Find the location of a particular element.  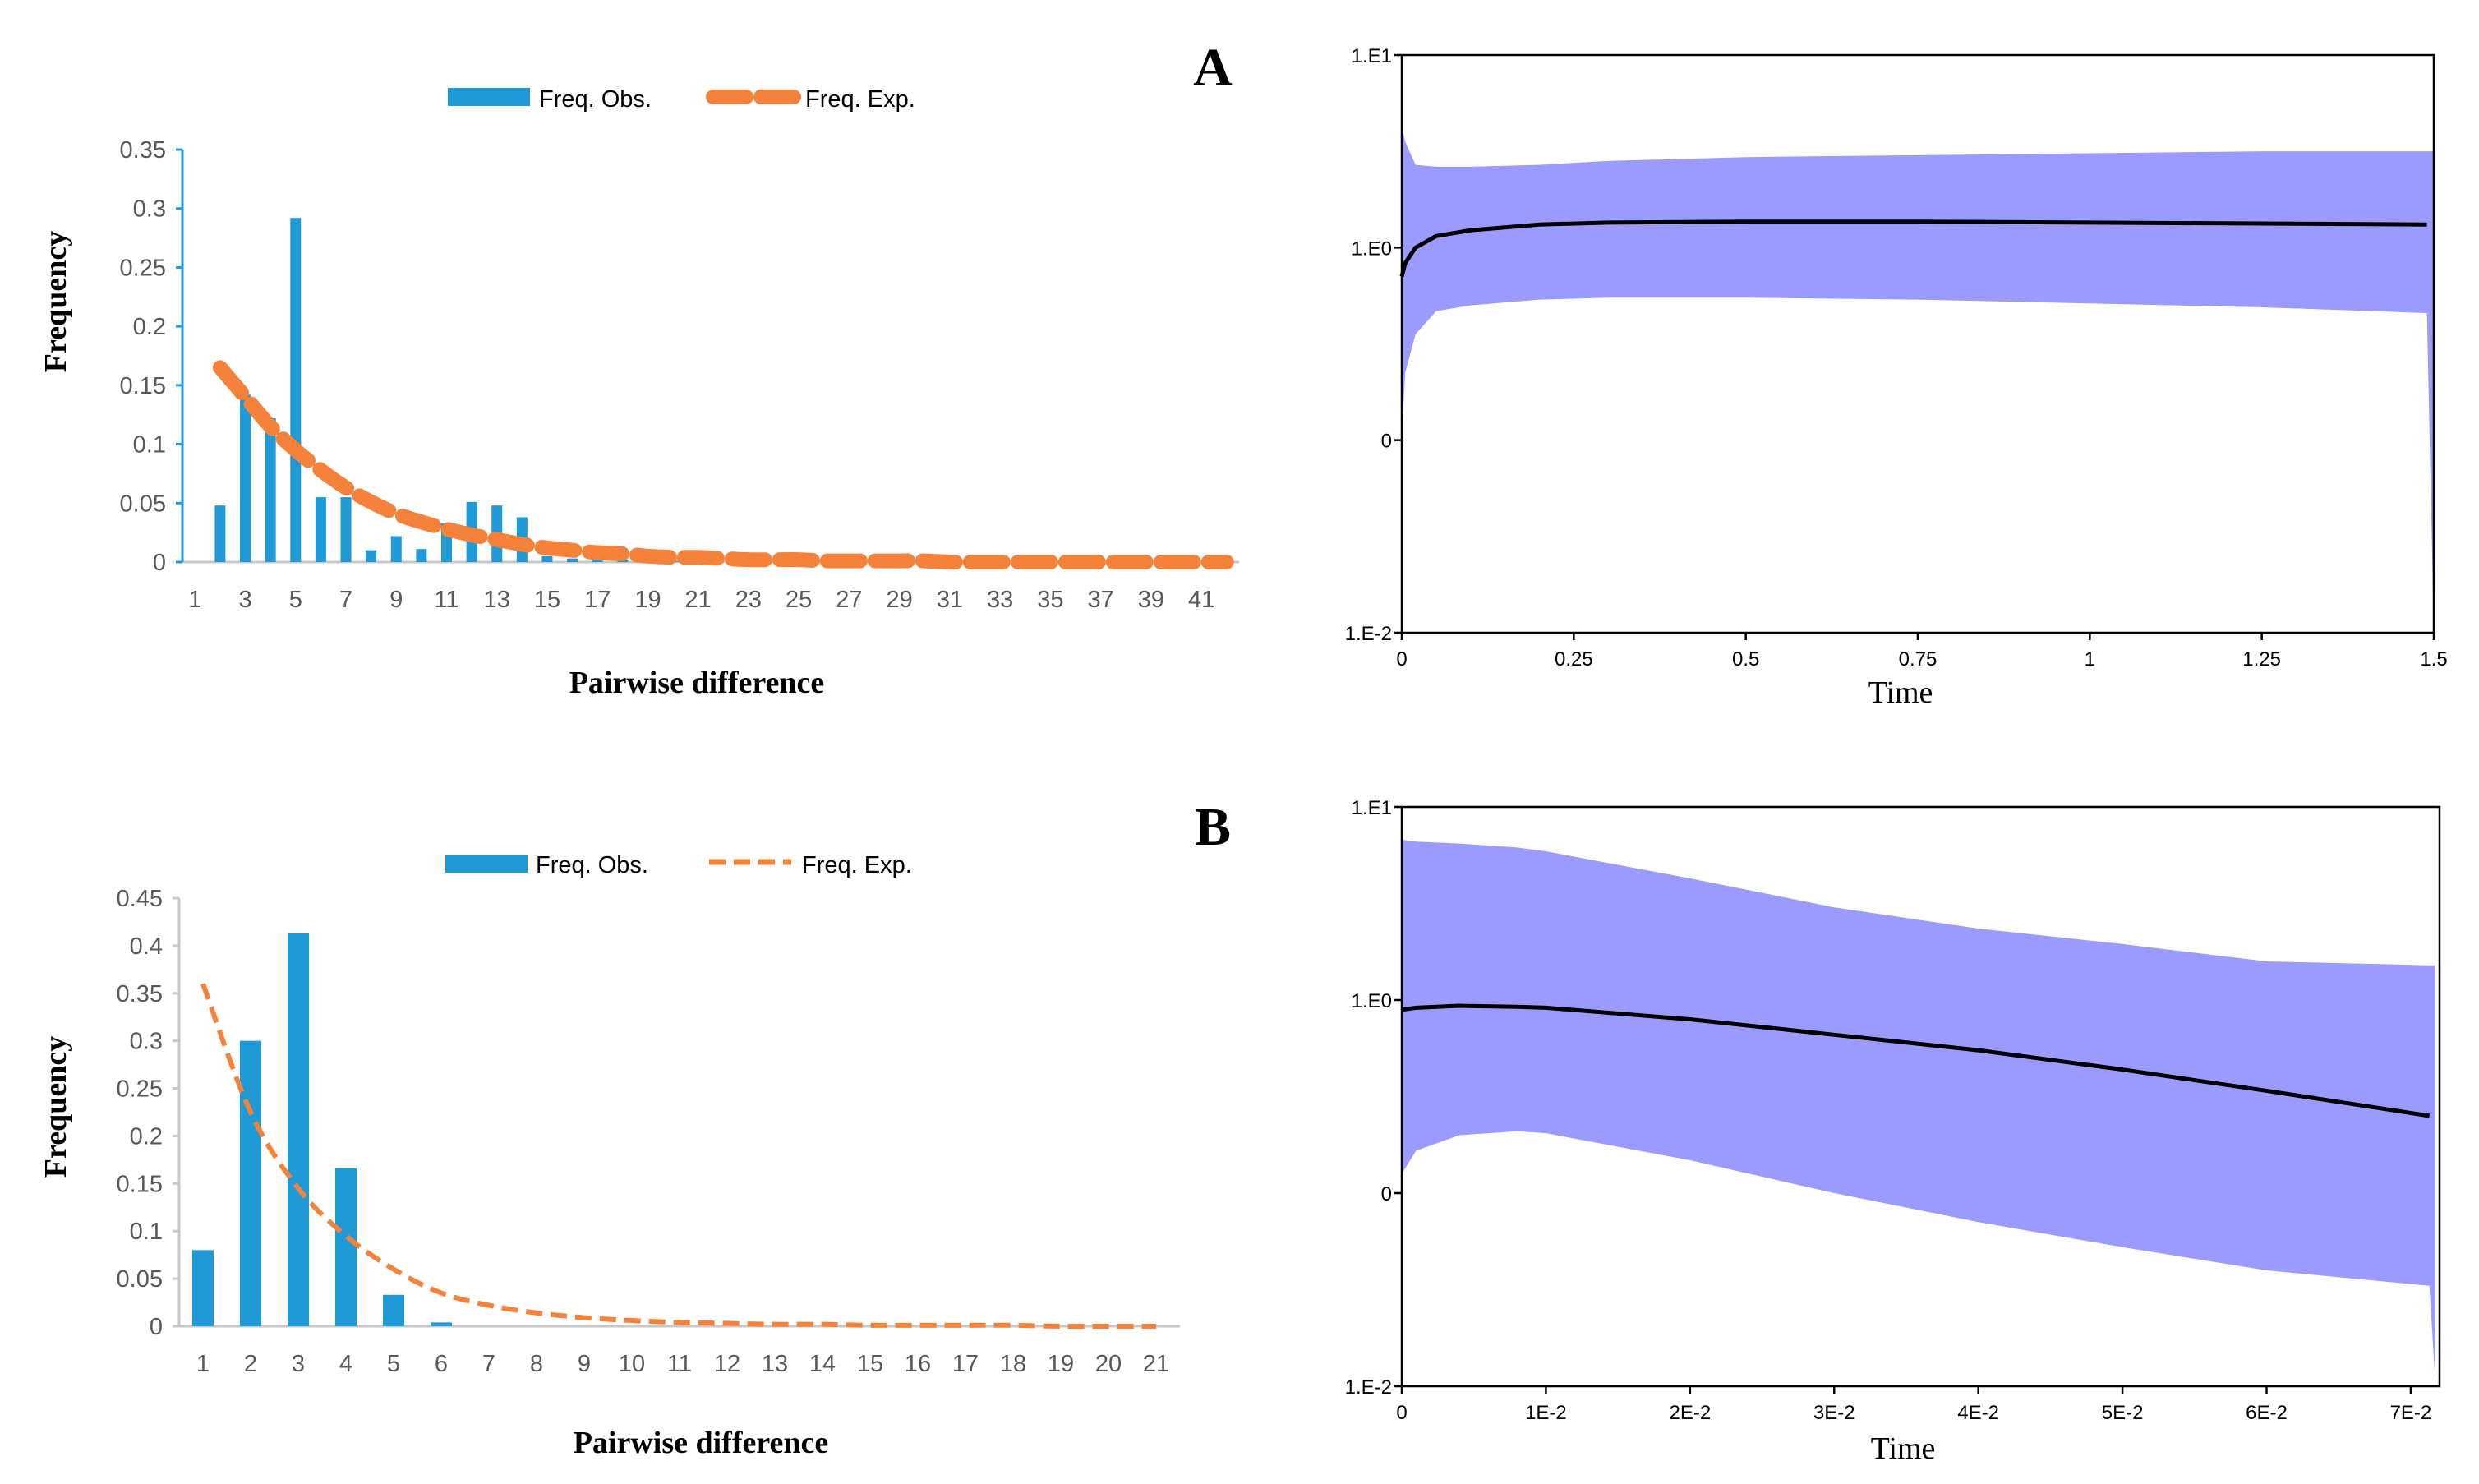

x-tick-label: 18 is located at coordinates (1013, 1364).